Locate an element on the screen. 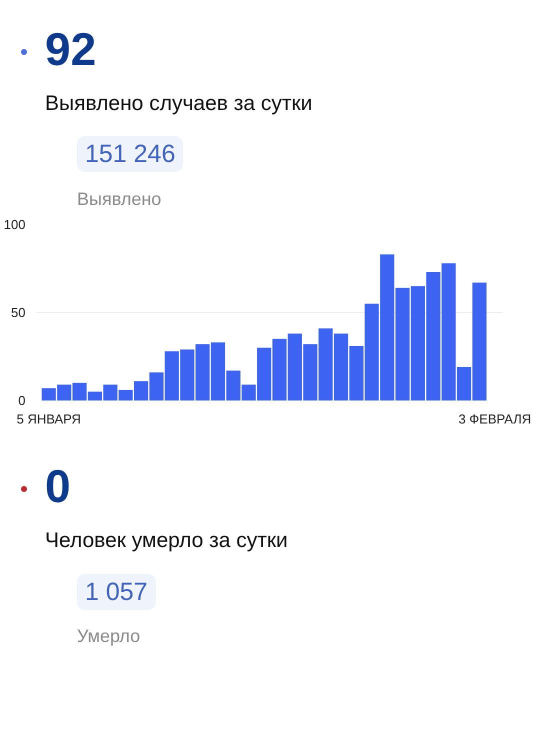 Image resolution: width=550 pixels, height=734 pixels. text: Выявлено случаев за сутки is located at coordinates (178, 104).